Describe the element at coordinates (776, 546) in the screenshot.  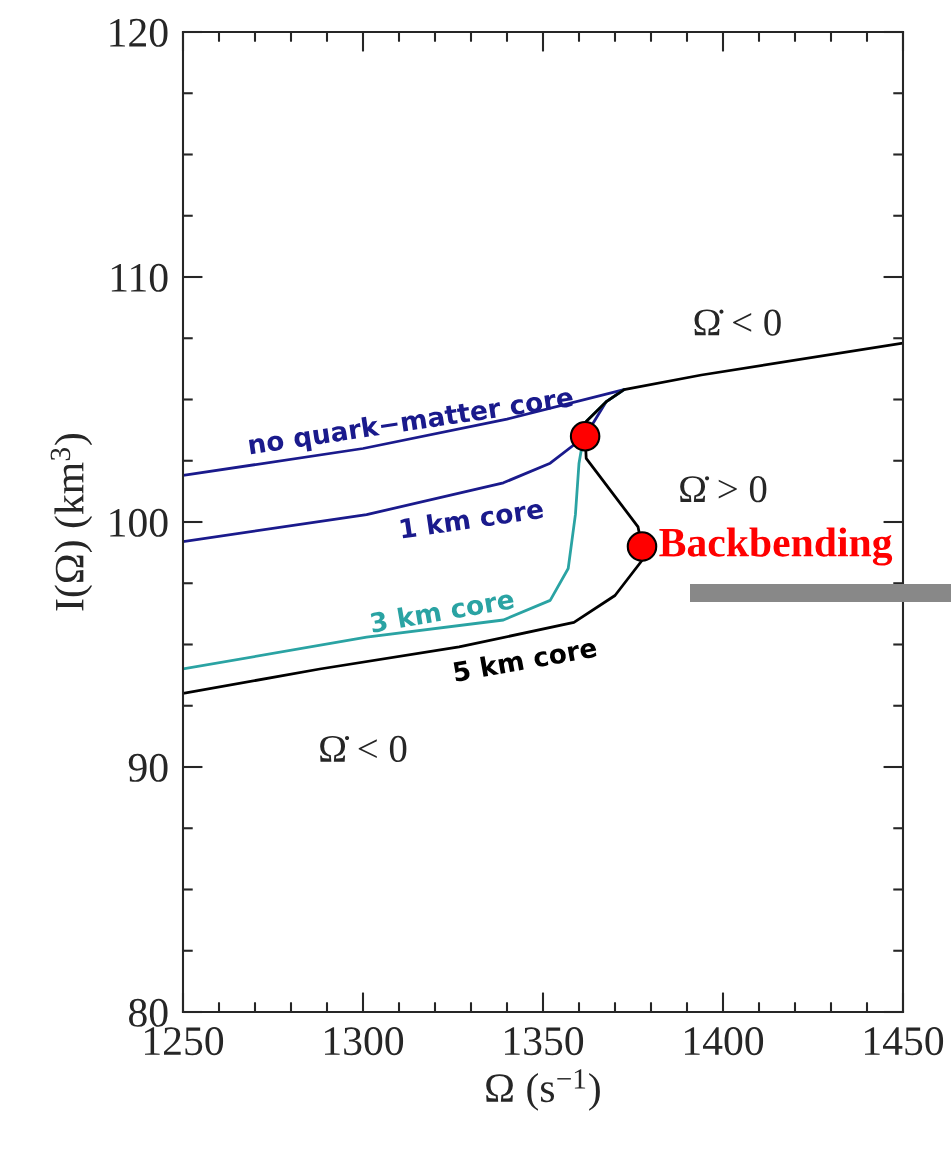
I see `annotation: Backbending` at that location.